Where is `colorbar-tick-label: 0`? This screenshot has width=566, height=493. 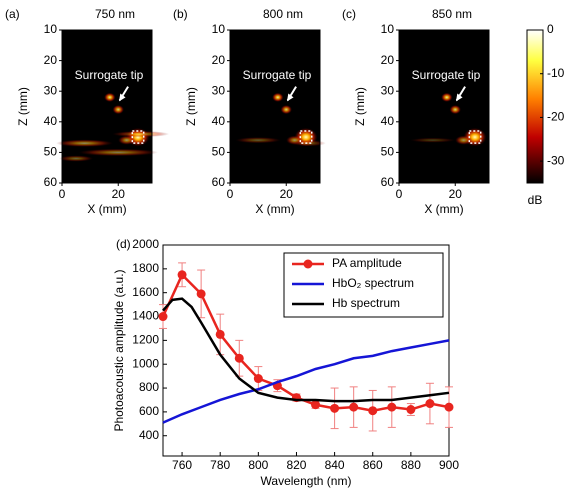
colorbar-tick-label: 0 is located at coordinates (550, 29).